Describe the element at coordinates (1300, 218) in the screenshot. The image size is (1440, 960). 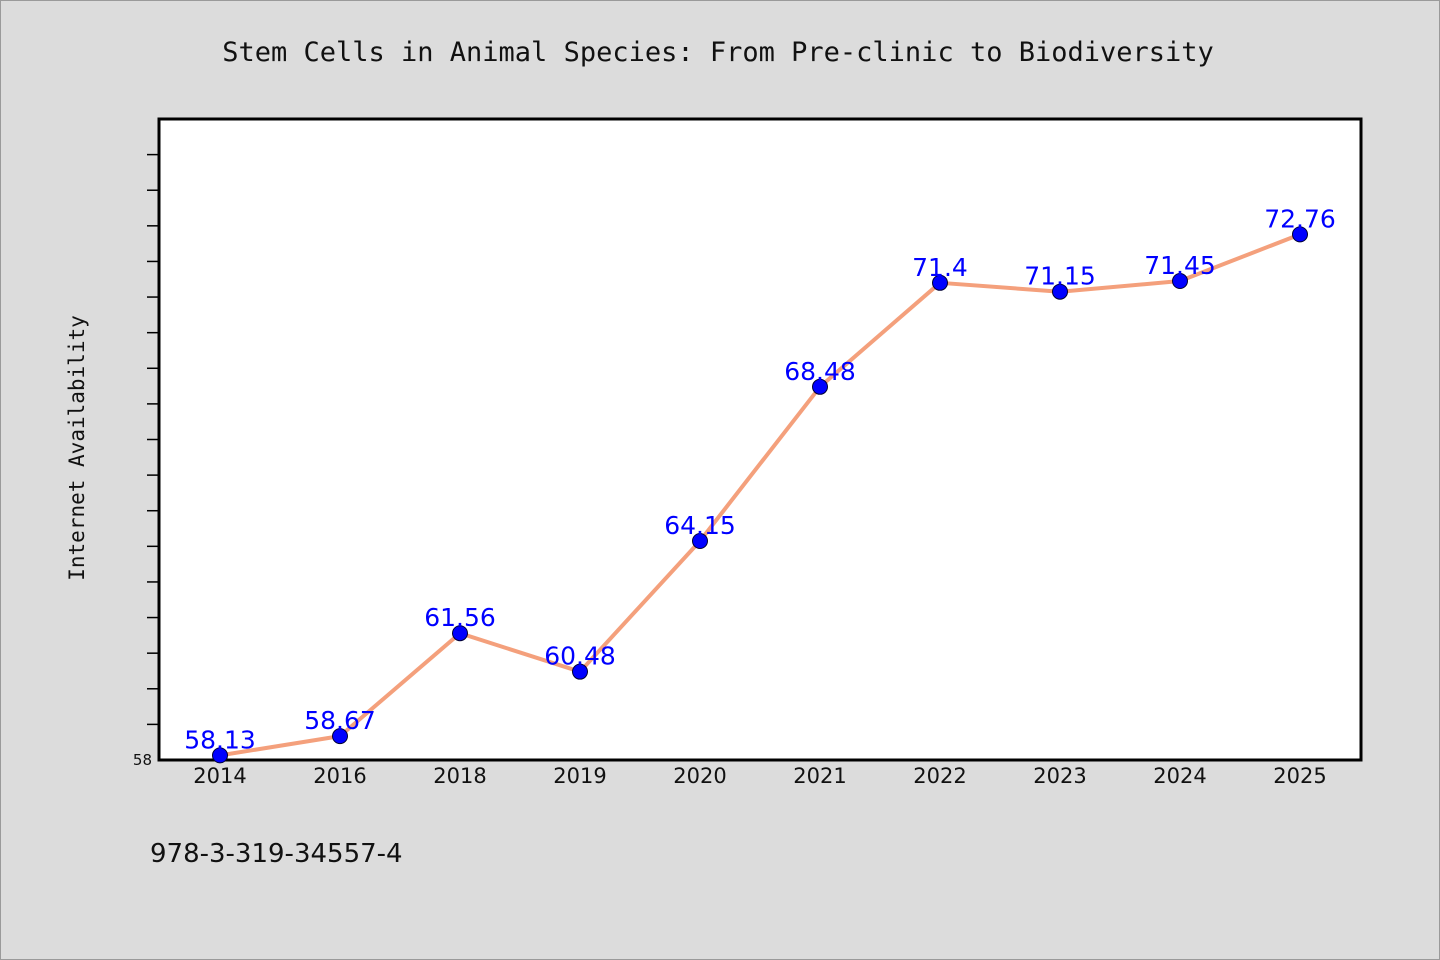
I see `data-label: 72.76` at that location.